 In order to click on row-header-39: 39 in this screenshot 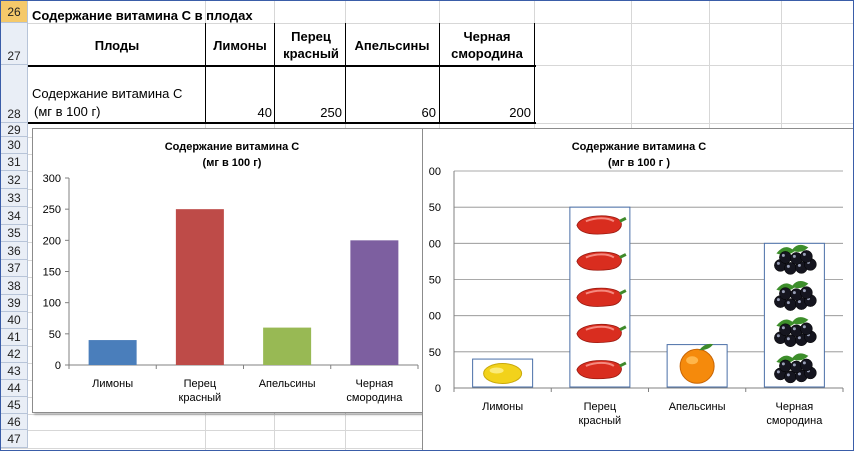, I will do `click(14, 303)`.